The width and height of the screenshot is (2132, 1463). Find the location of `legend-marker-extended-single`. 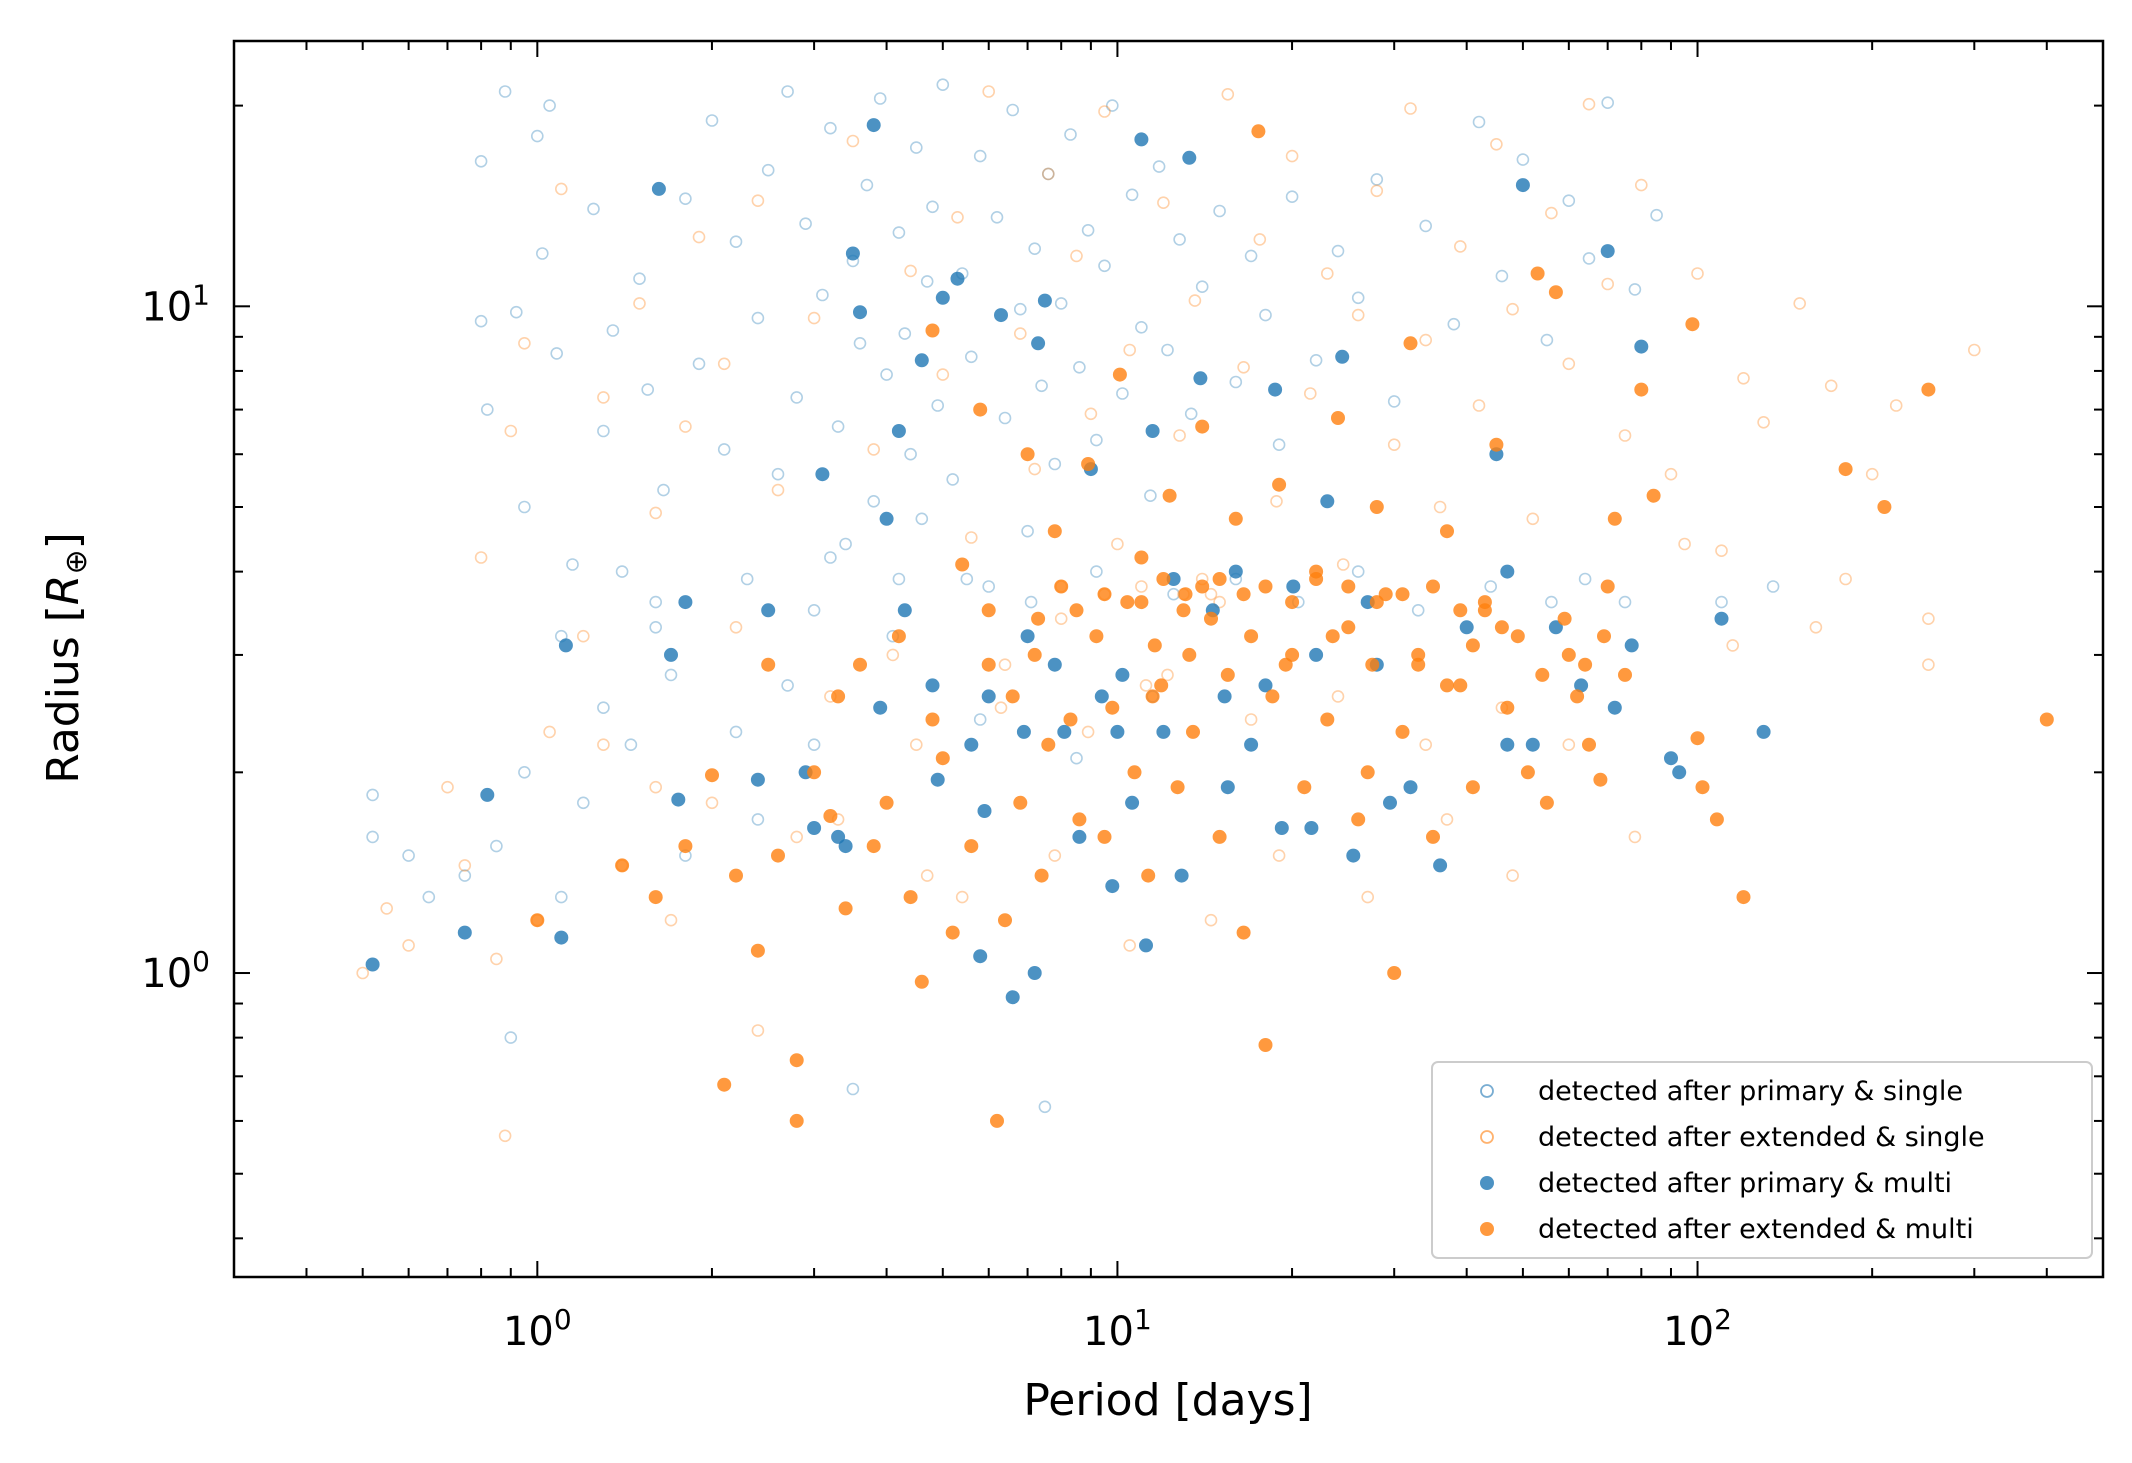

legend-marker-extended-single is located at coordinates (1487, 1137).